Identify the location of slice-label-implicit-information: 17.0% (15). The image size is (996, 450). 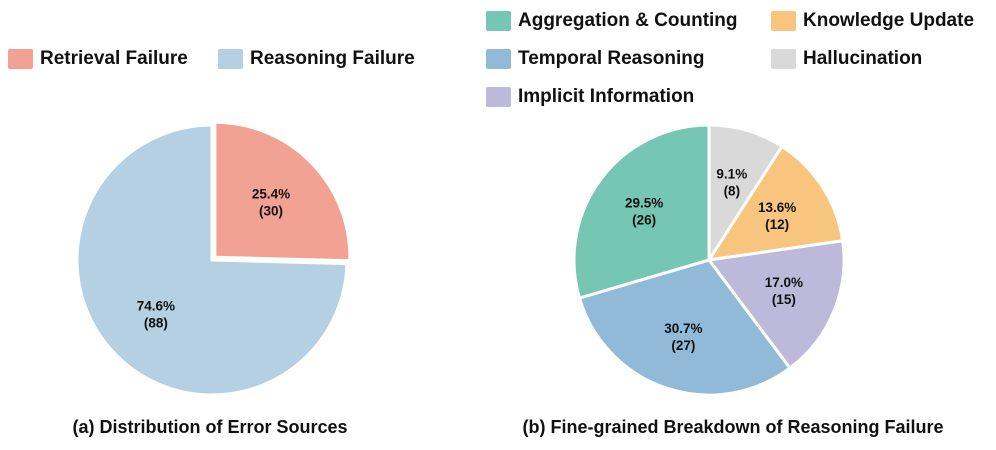
(784, 291).